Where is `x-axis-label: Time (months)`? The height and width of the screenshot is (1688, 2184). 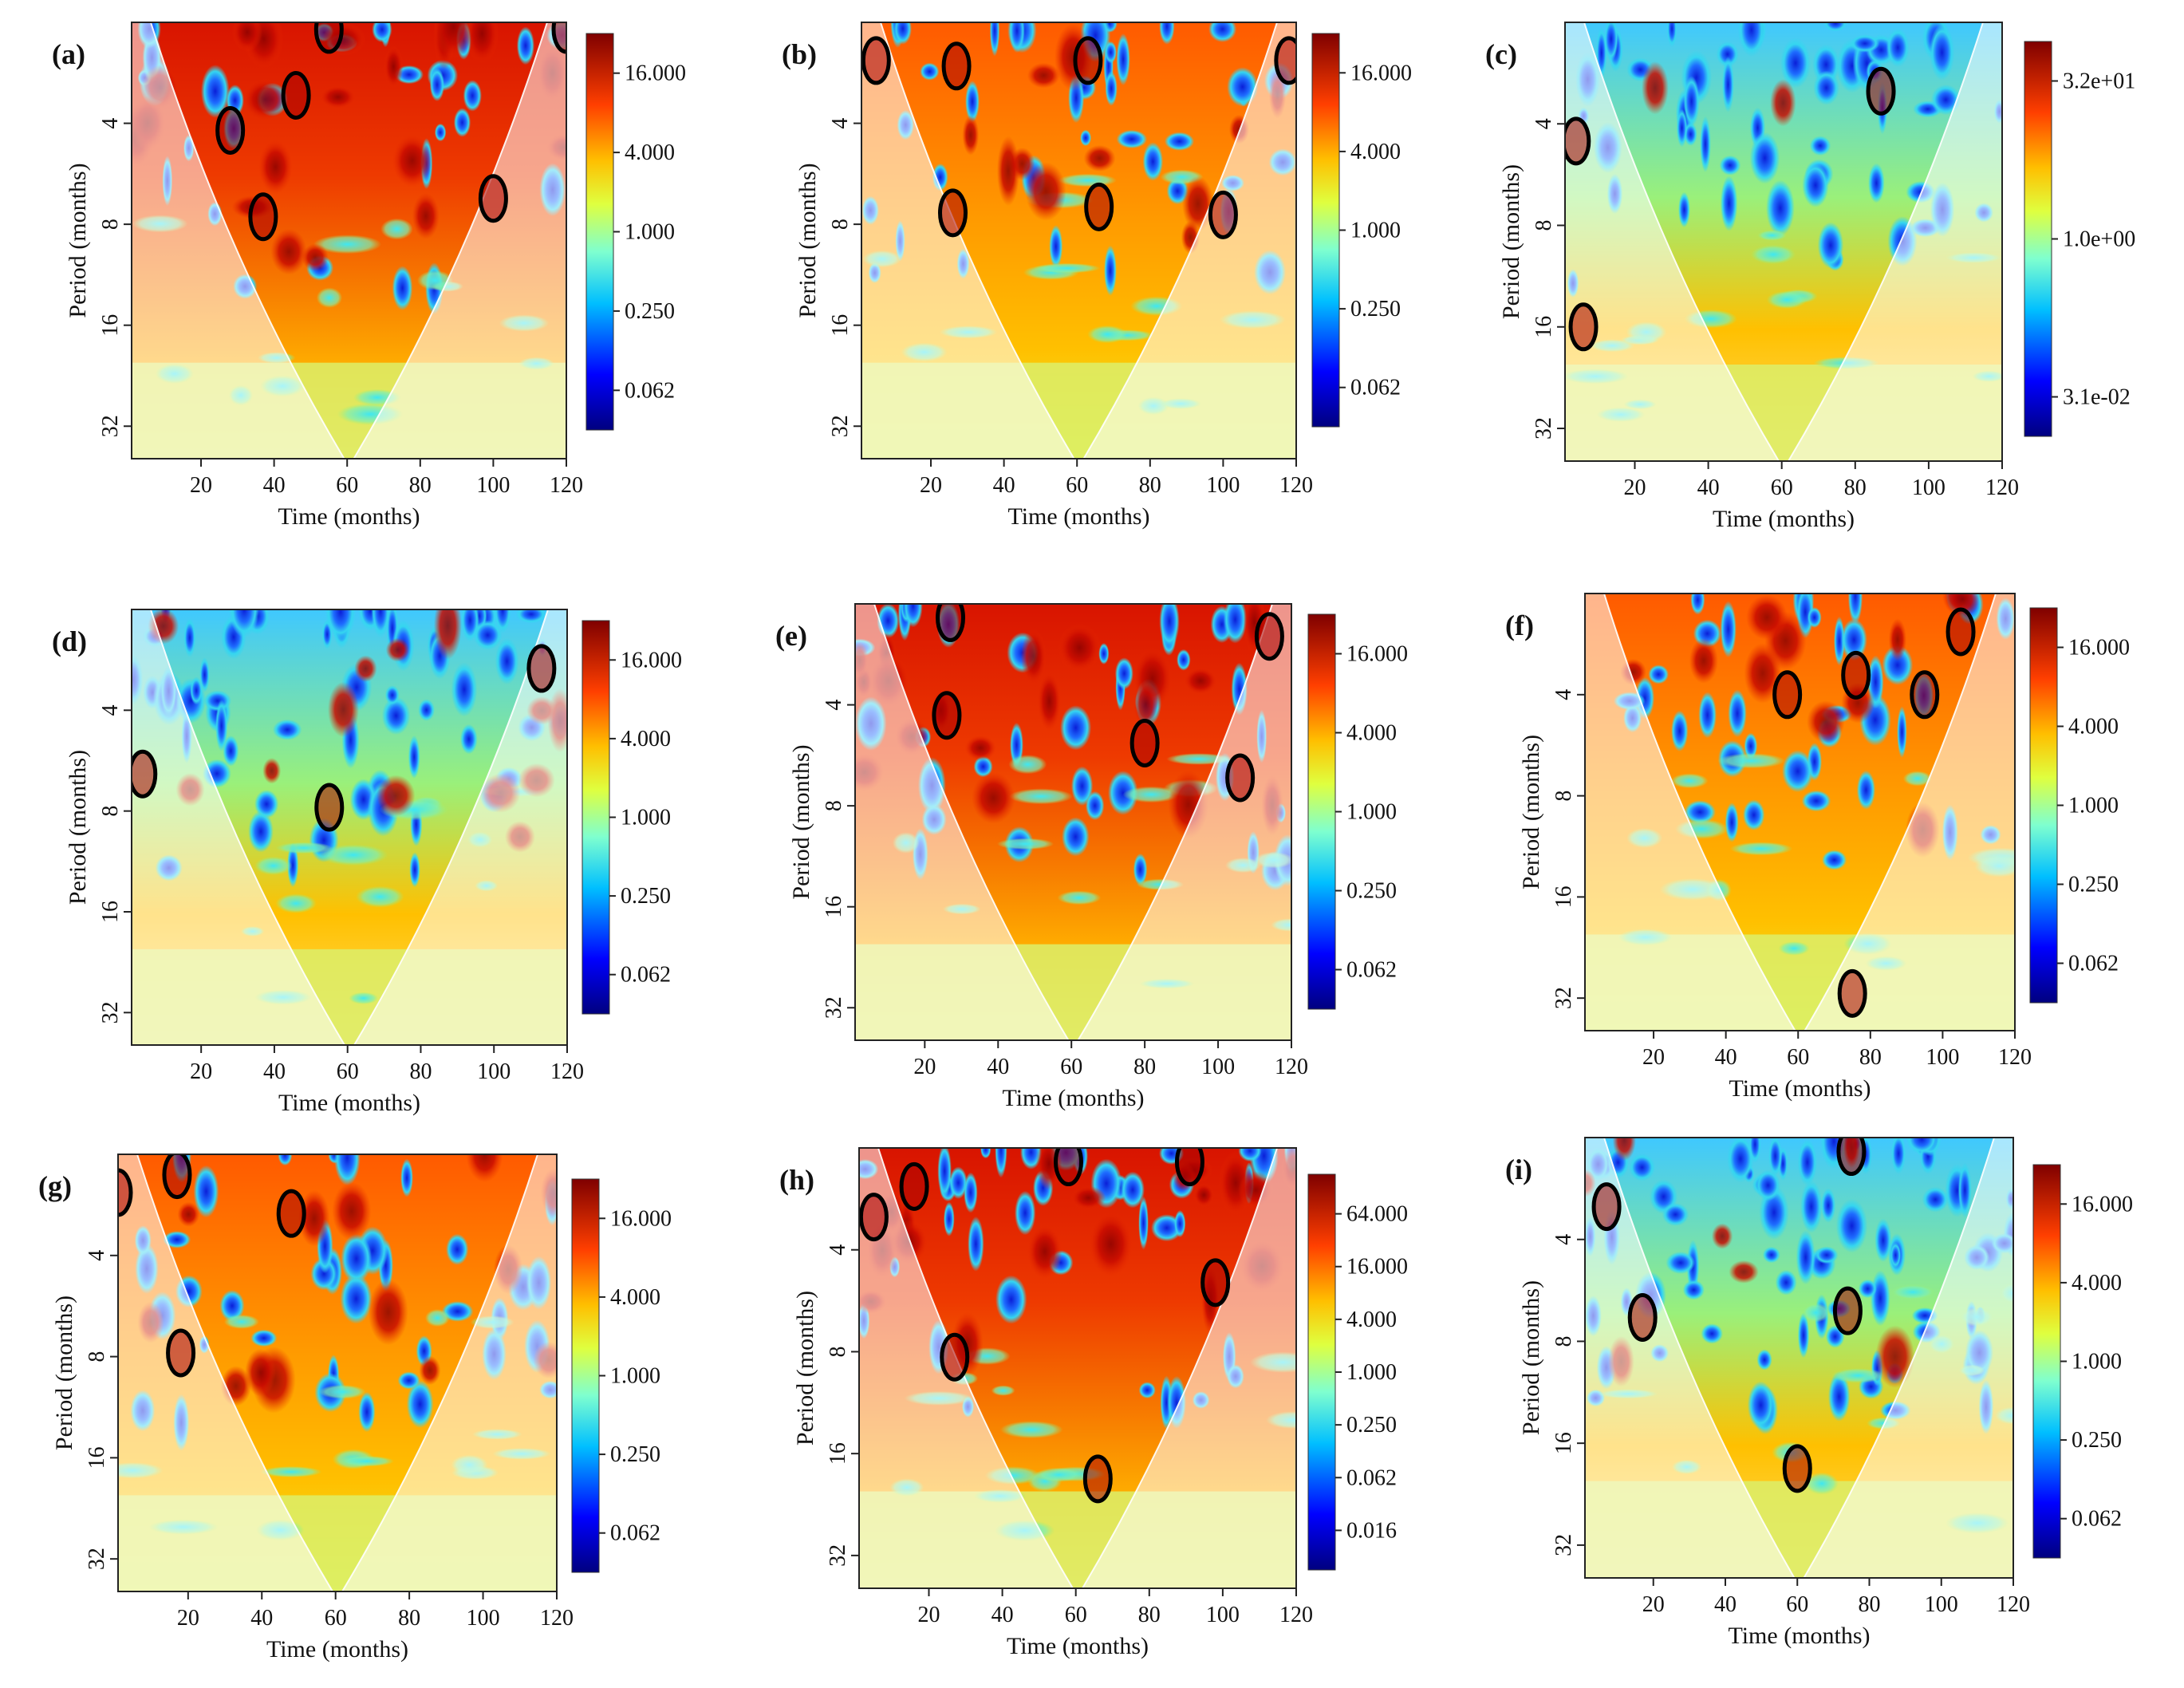
x-axis-label: Time (months) is located at coordinates (1078, 1646).